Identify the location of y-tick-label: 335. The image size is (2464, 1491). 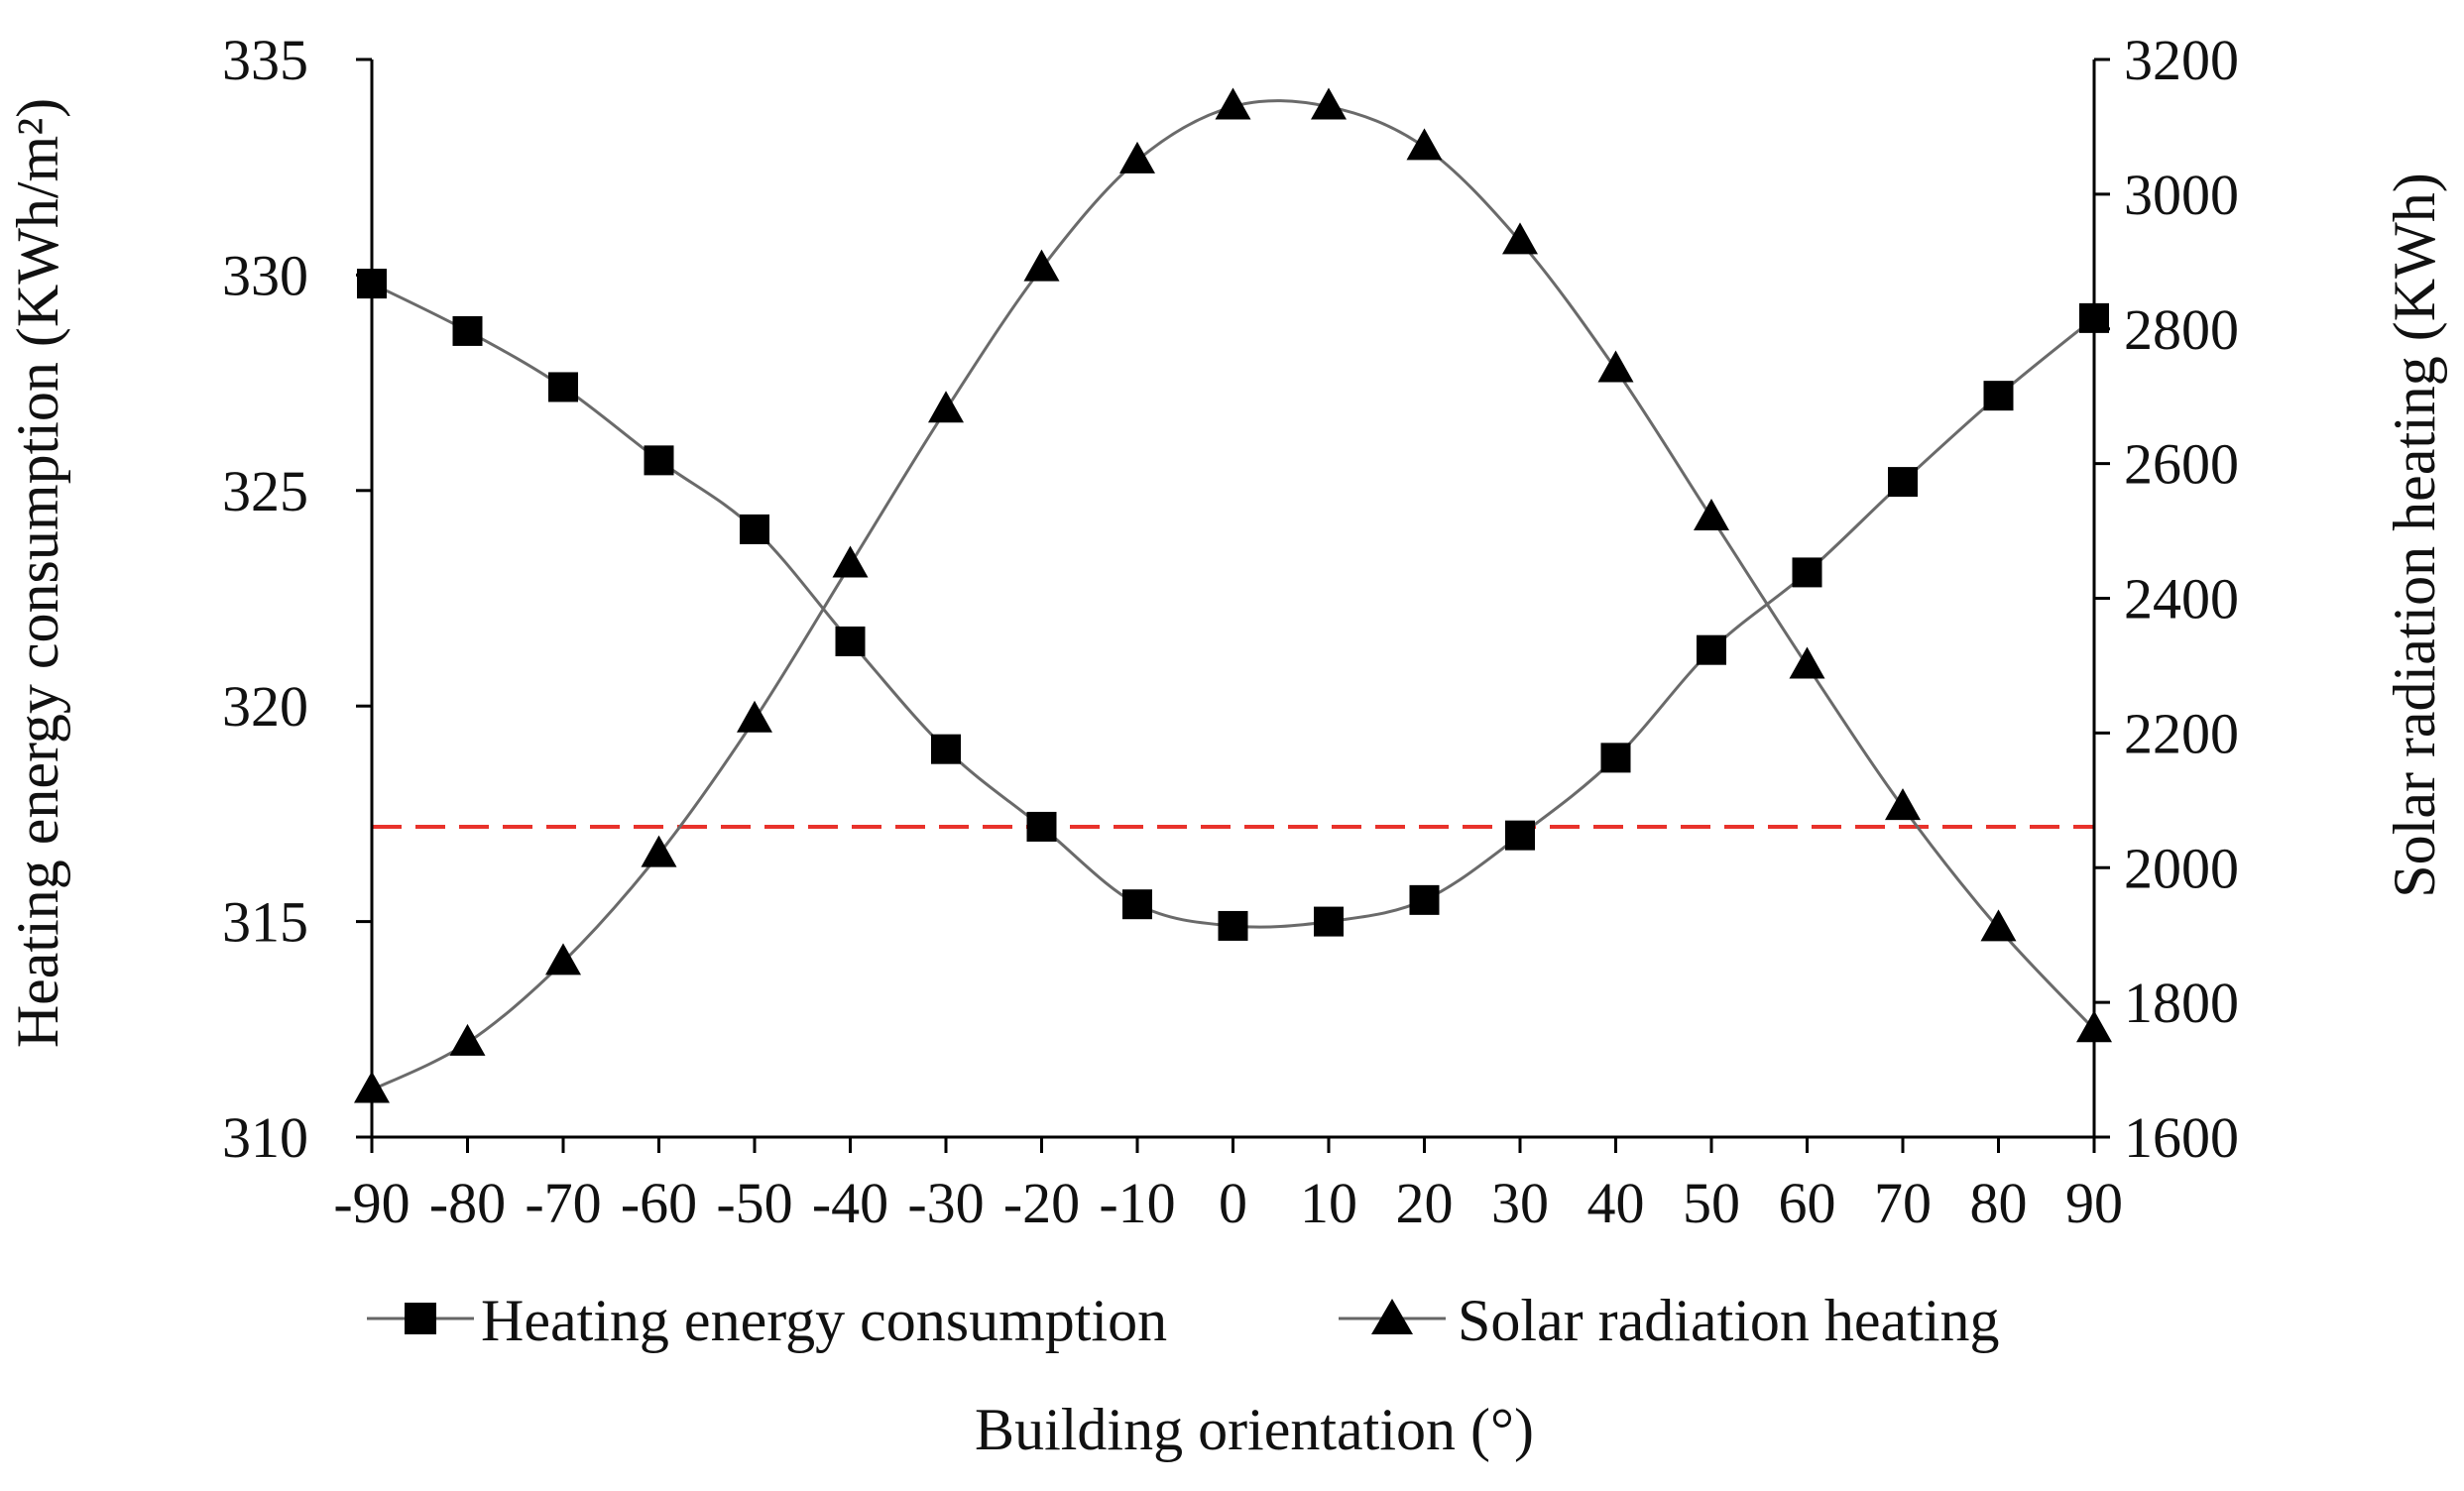
(265, 60).